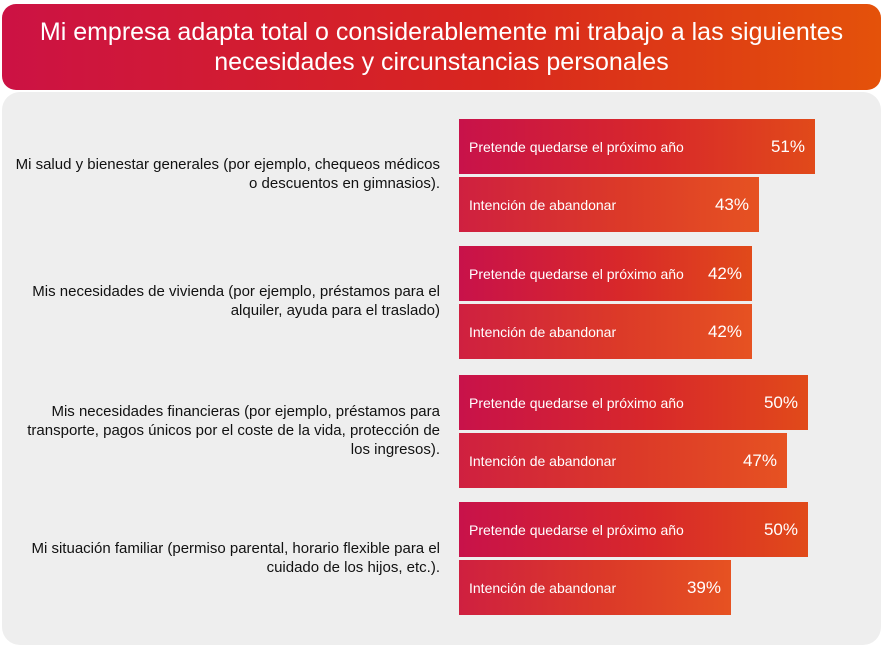 This screenshot has height=650, width=887. I want to click on bar-leave: Intención de abandonar 47%, so click(623, 460).